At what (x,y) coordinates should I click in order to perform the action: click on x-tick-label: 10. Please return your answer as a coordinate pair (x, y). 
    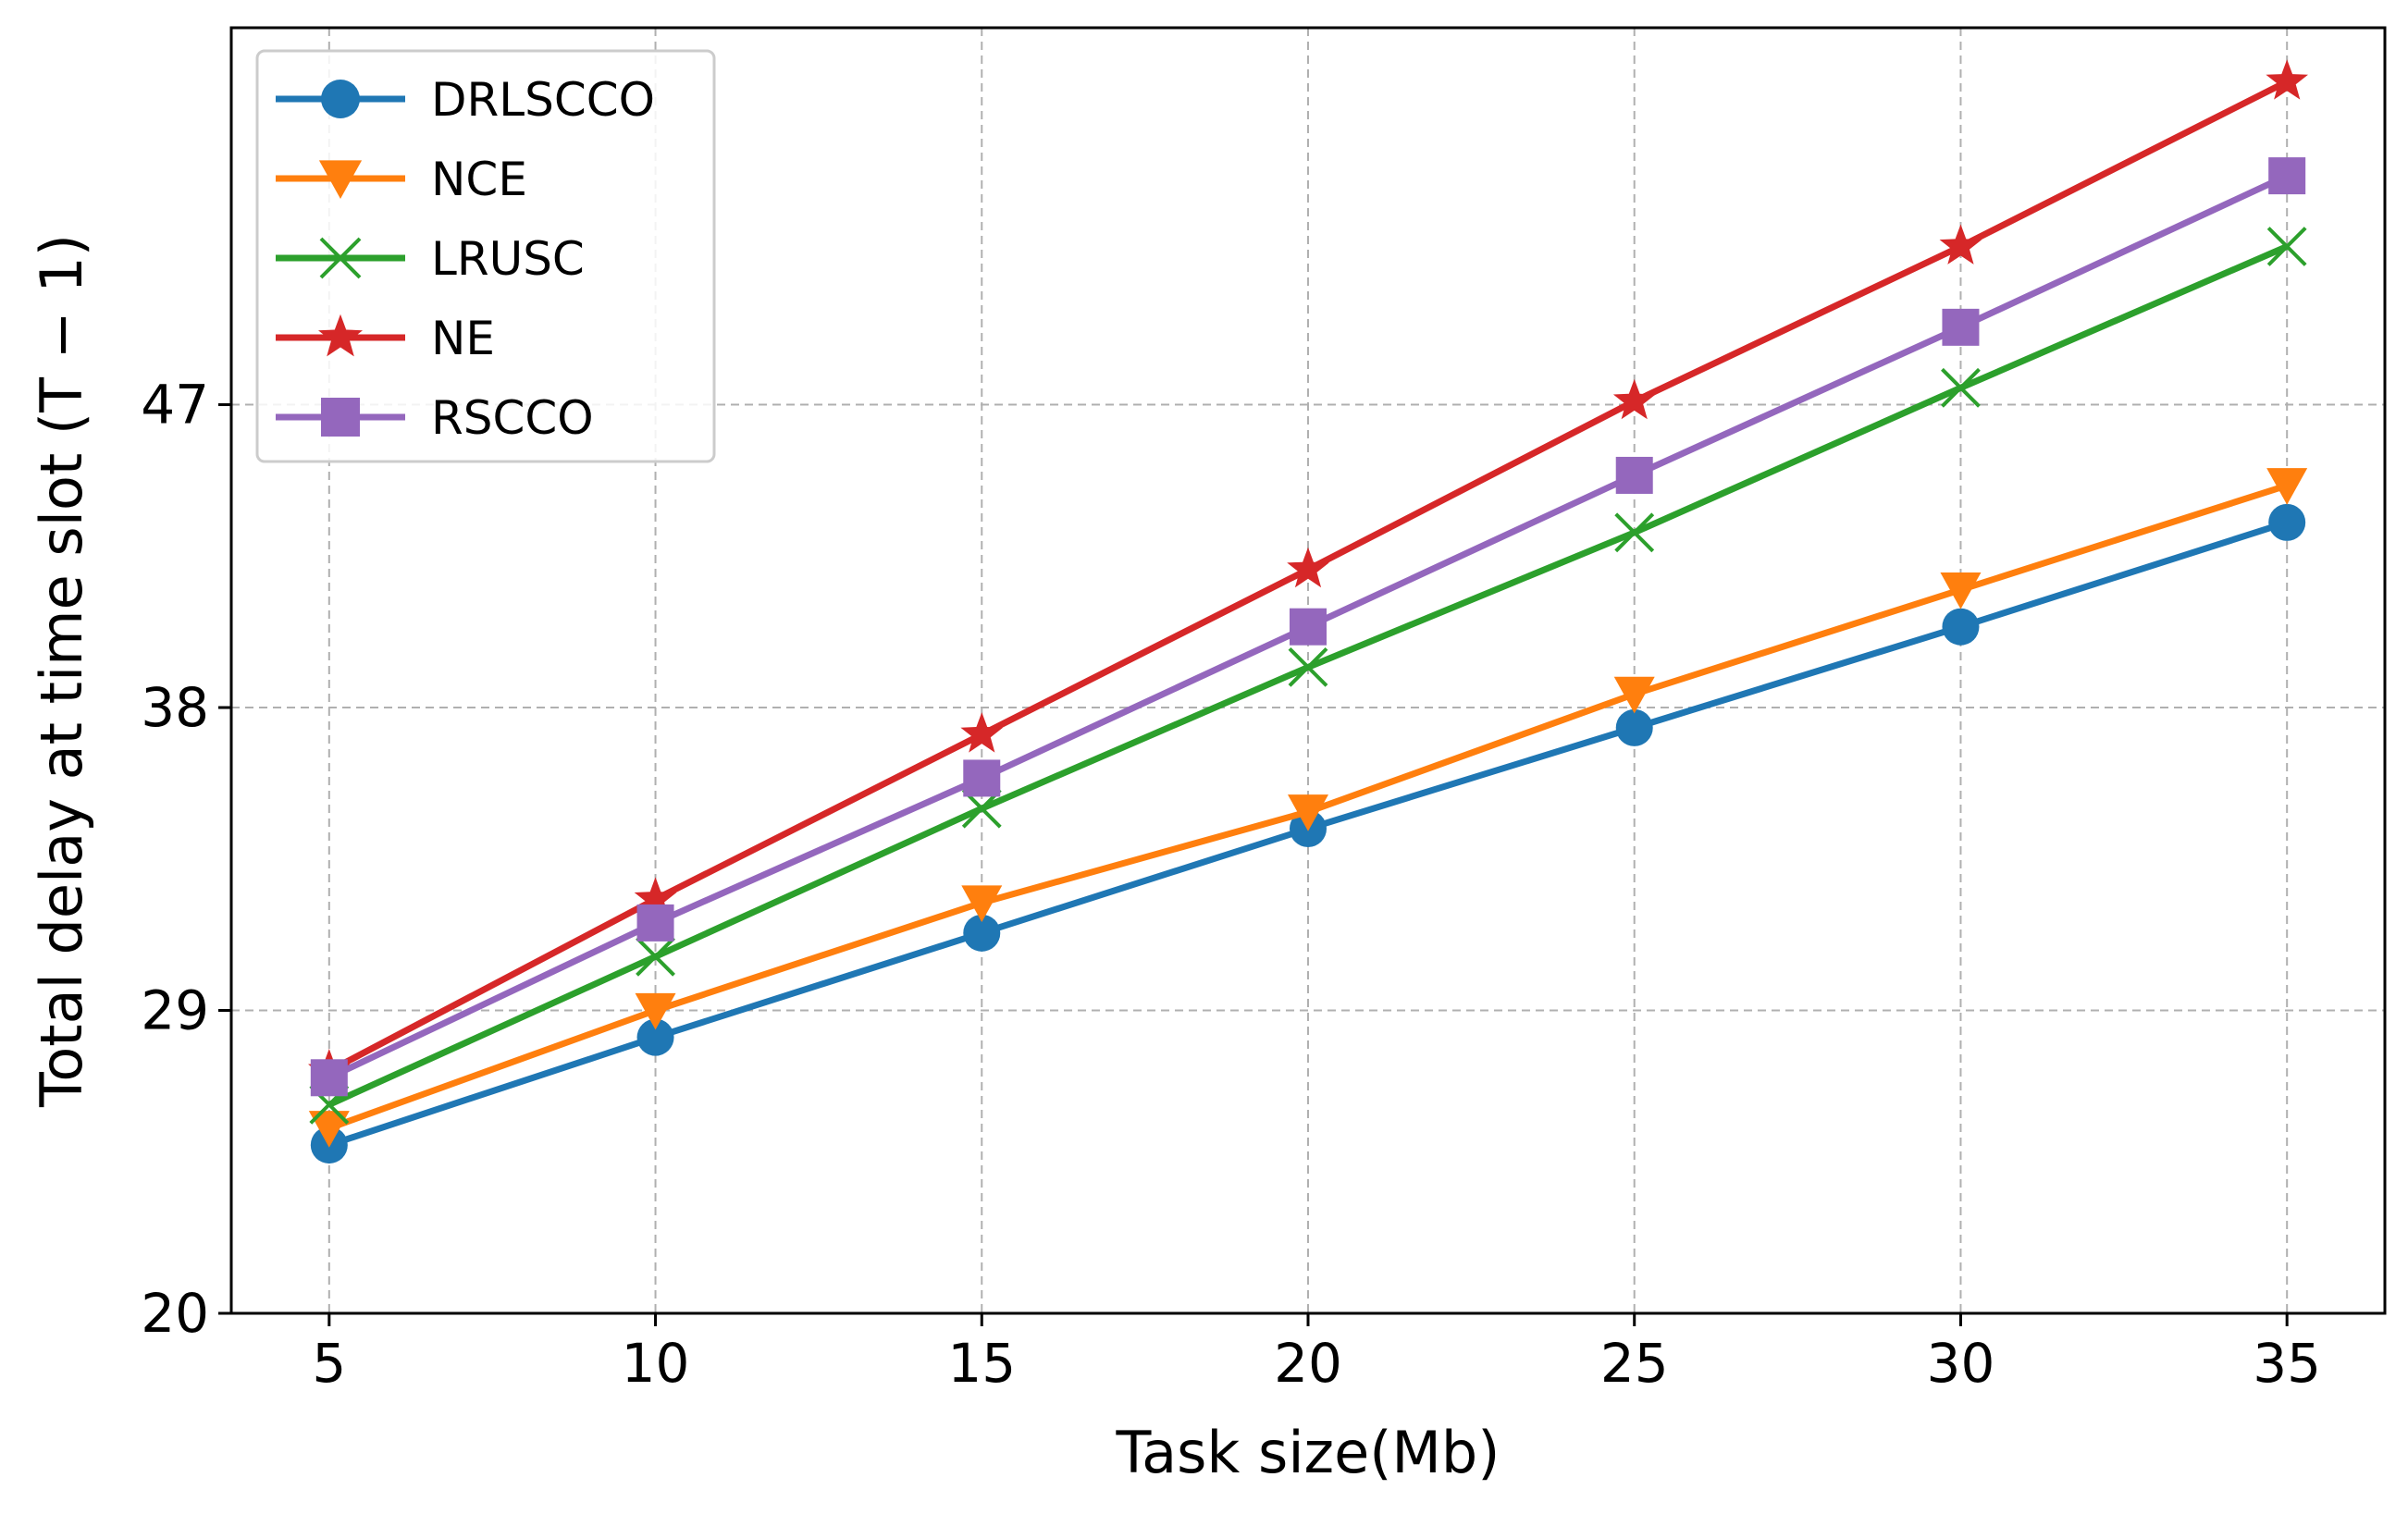
    Looking at the image, I should click on (656, 1363).